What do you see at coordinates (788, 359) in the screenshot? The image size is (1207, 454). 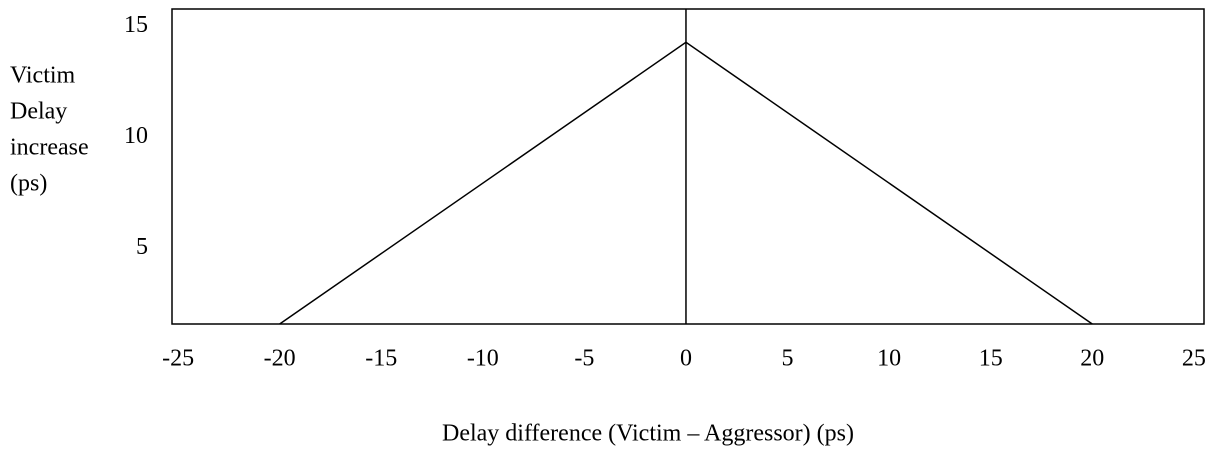 I see `x-tick-label: 5` at bounding box center [788, 359].